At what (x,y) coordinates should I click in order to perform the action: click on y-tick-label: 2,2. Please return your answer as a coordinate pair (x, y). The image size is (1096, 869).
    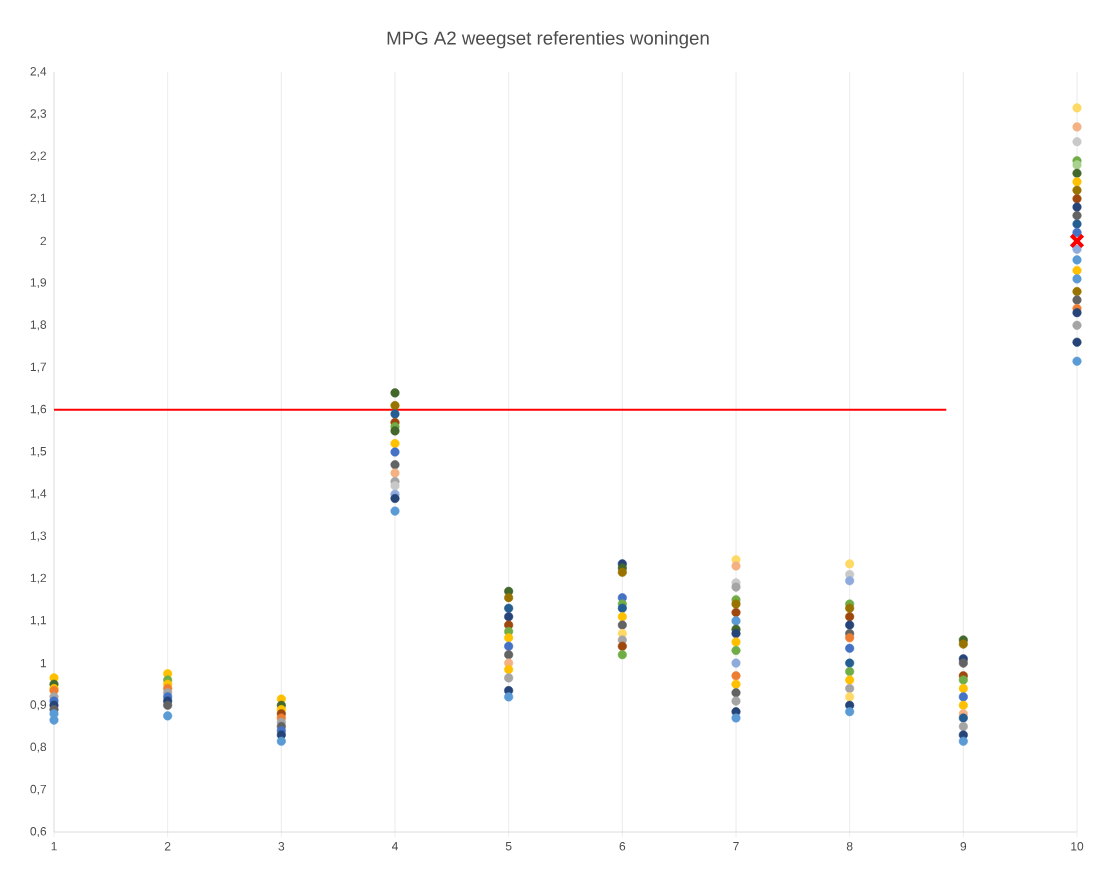
    Looking at the image, I should click on (38, 156).